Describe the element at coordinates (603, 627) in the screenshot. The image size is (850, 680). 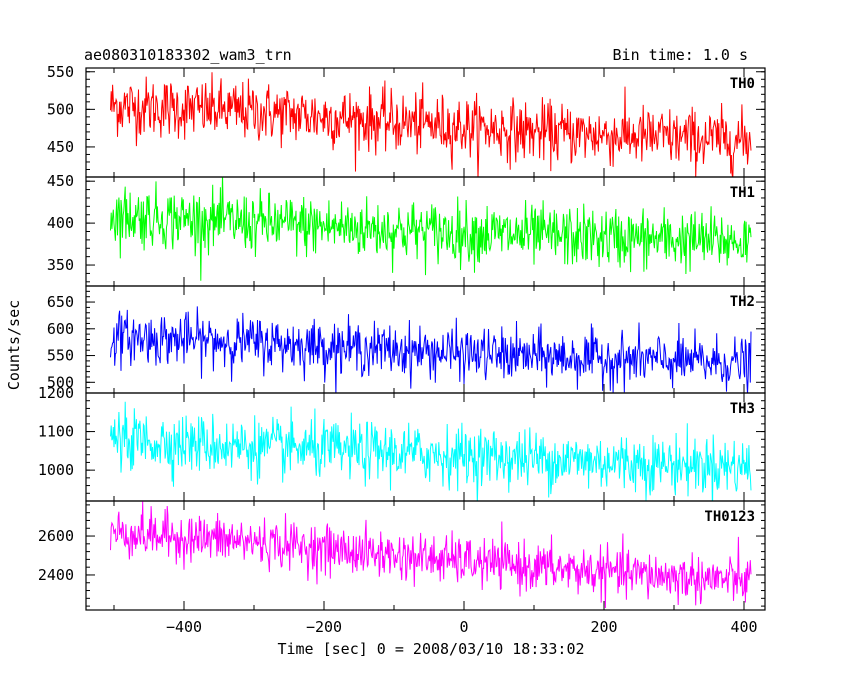
I see `x-tick-label: 200` at that location.